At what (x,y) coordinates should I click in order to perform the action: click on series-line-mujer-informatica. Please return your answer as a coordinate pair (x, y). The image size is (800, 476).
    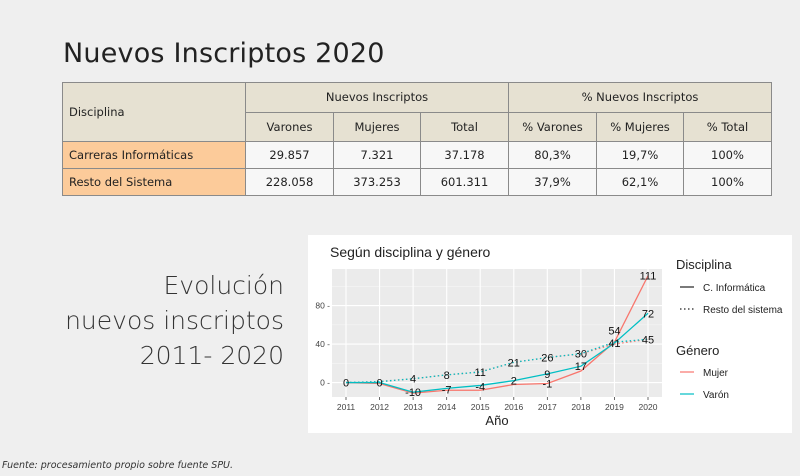
    Looking at the image, I should click on (497, 334).